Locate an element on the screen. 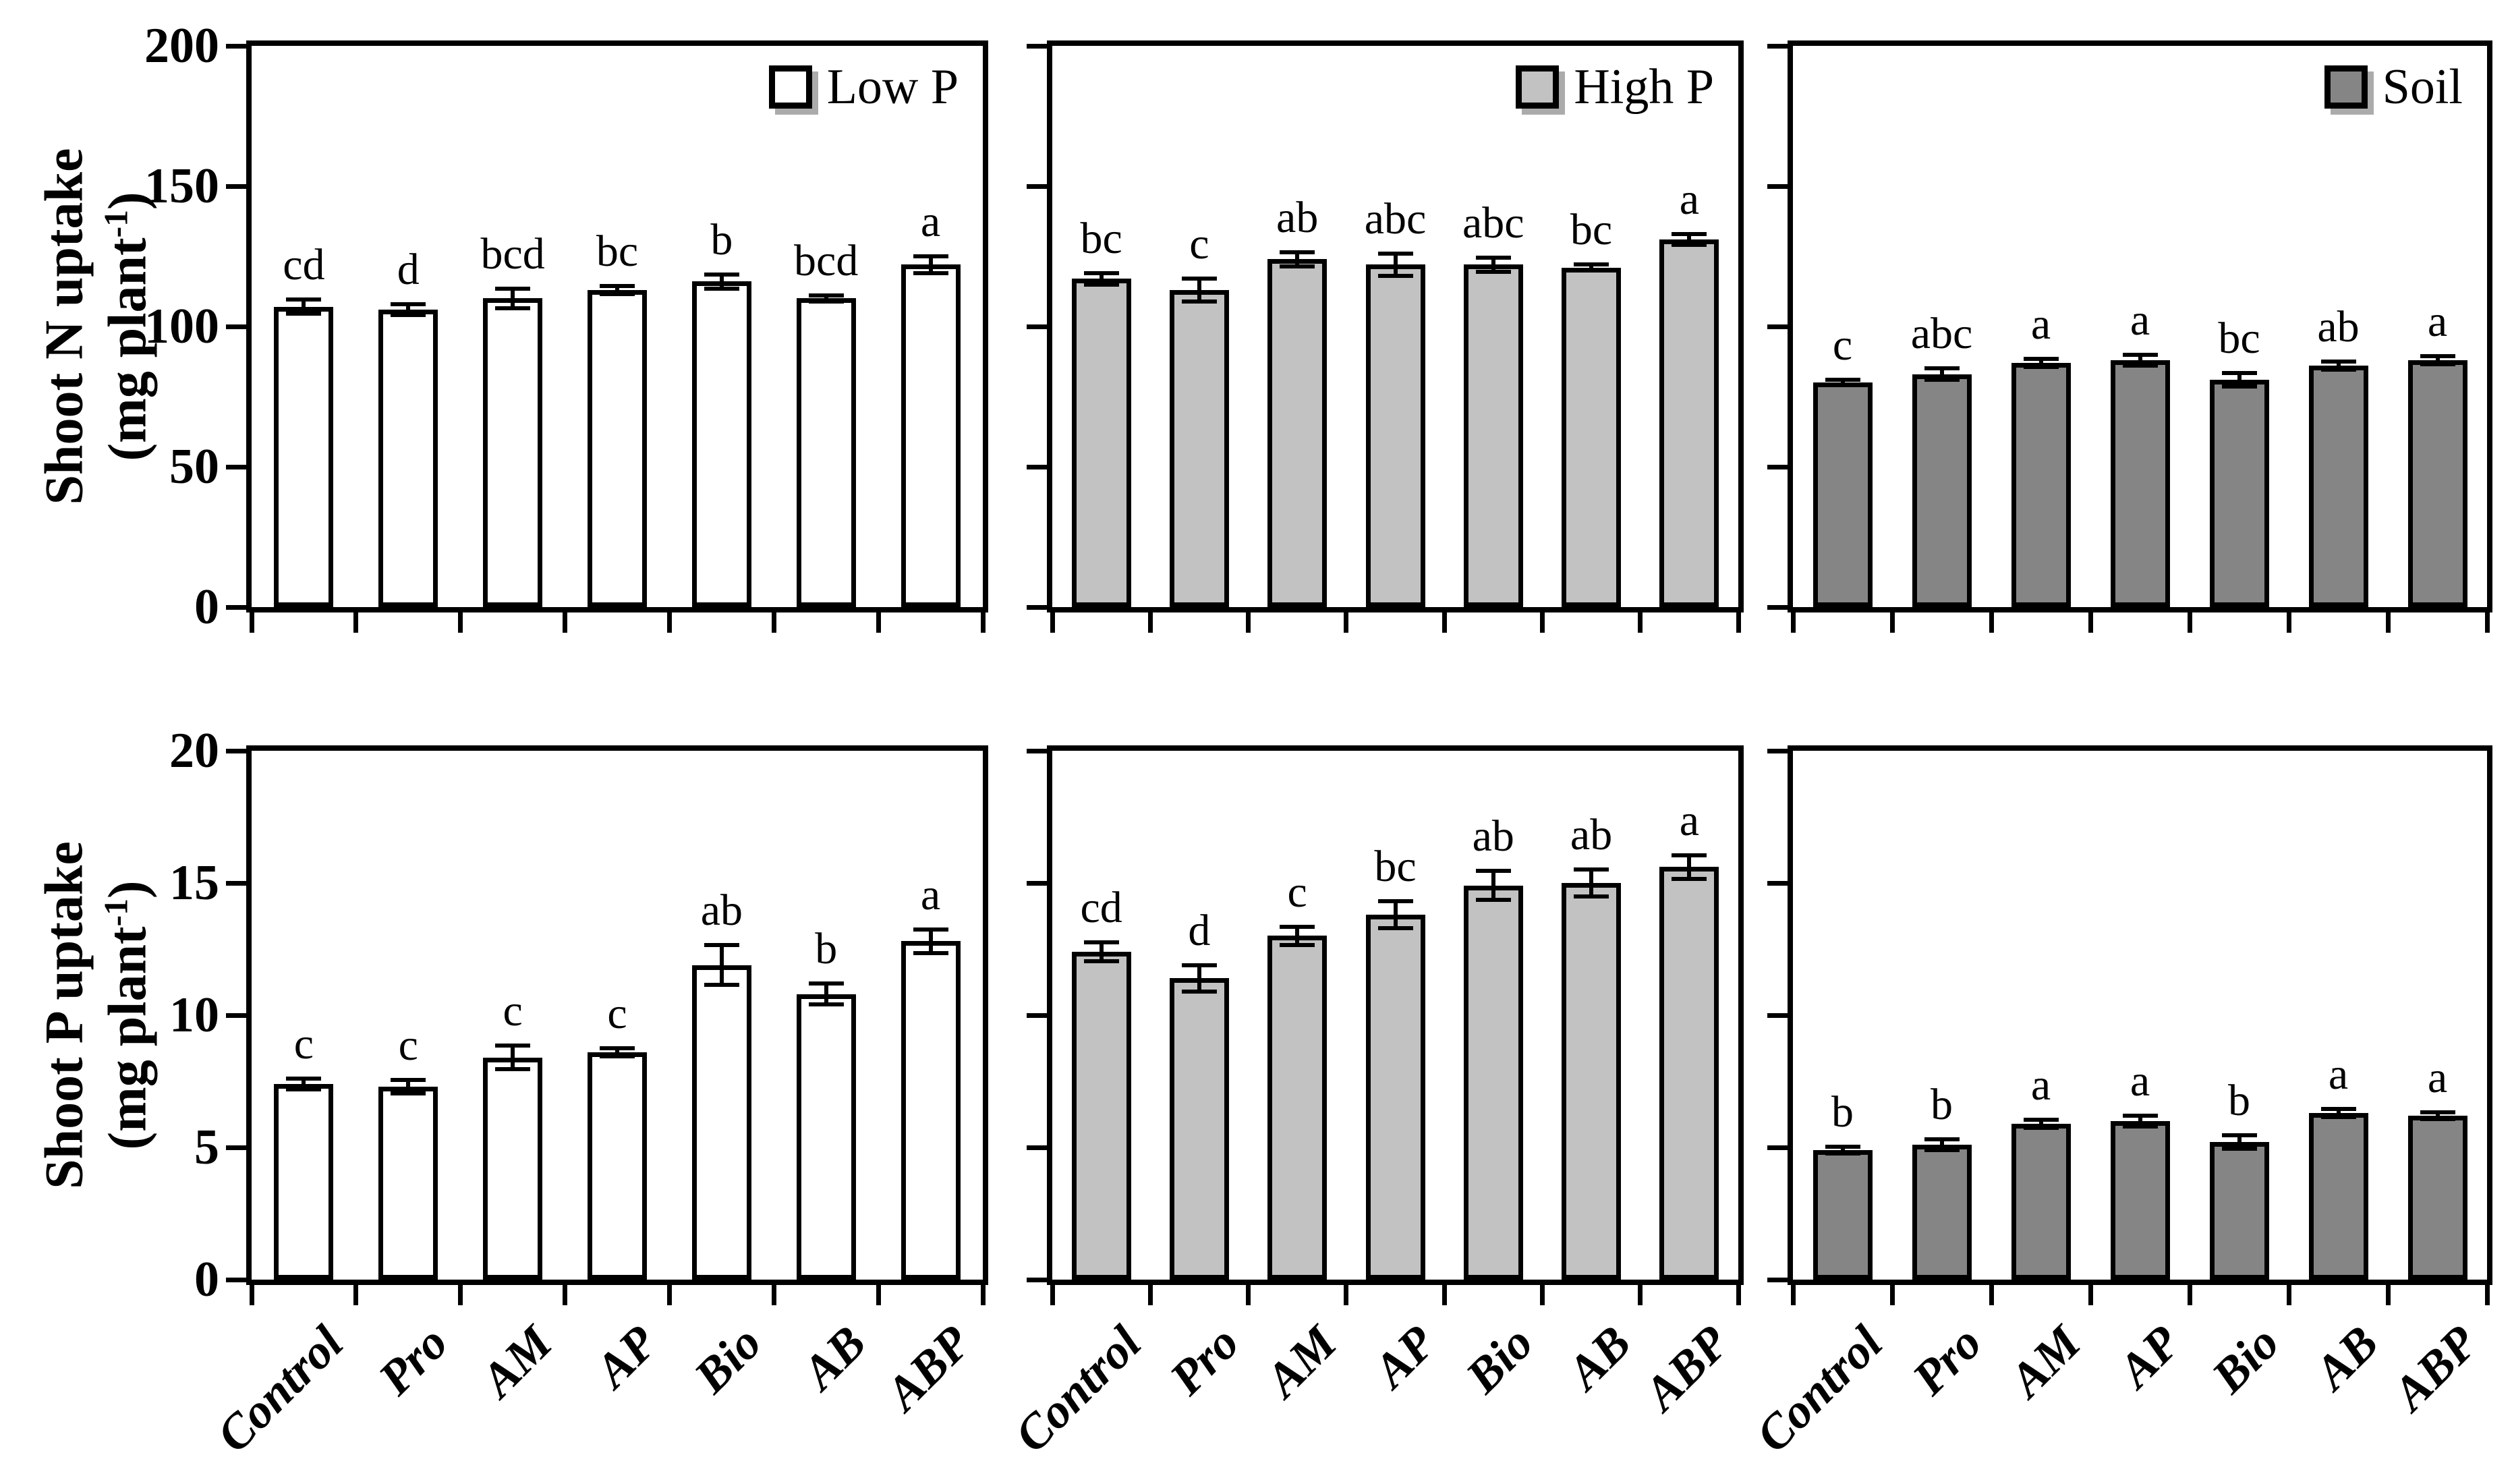 The image size is (2512, 1484). significance-letter: bcd is located at coordinates (827, 261).